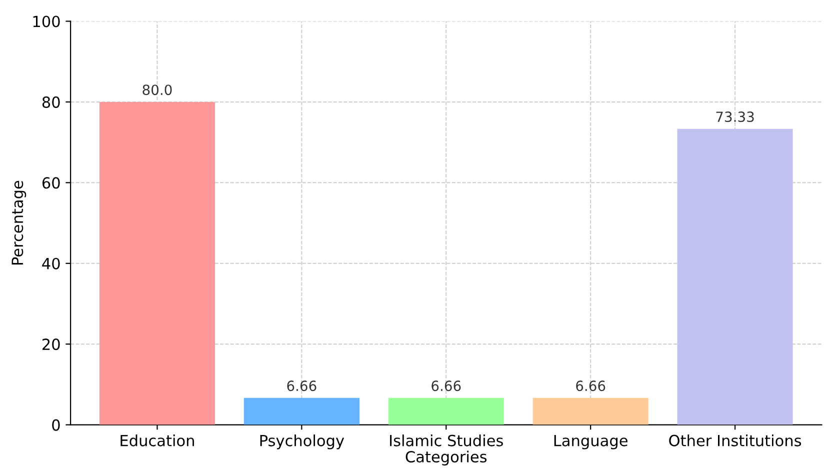 This screenshot has height=472, width=830. I want to click on x-tick-label: Islamic Studies, so click(446, 440).